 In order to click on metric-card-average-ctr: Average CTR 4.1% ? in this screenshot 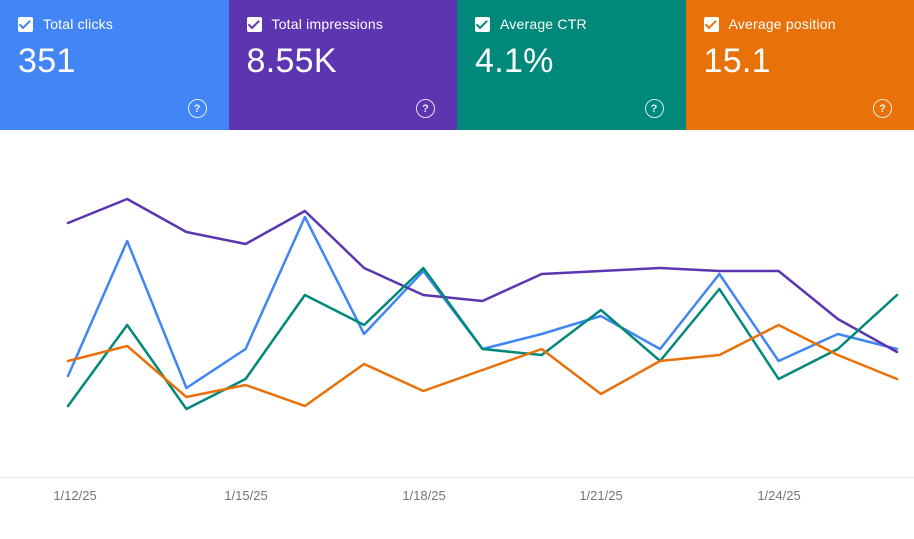, I will do `click(571, 65)`.